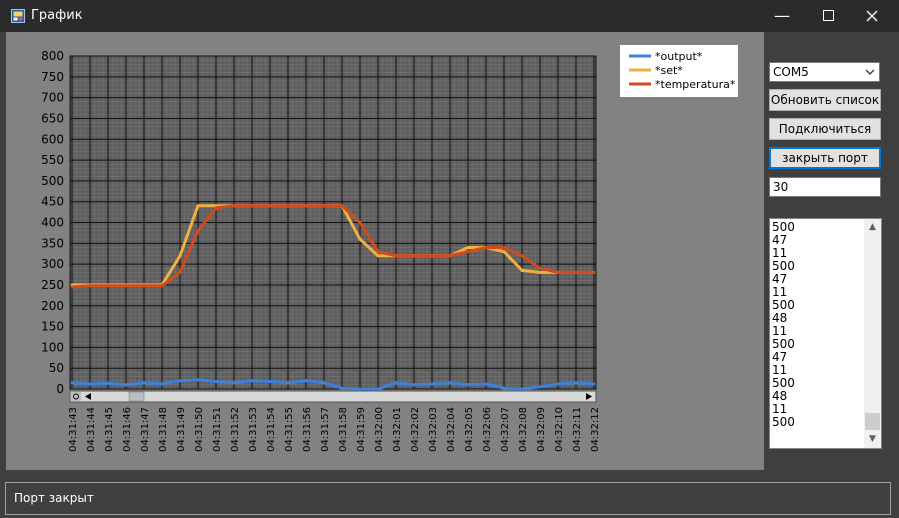 The image size is (899, 518). Describe the element at coordinates (781, 187) in the screenshot. I see `value-input-text: 30` at that location.